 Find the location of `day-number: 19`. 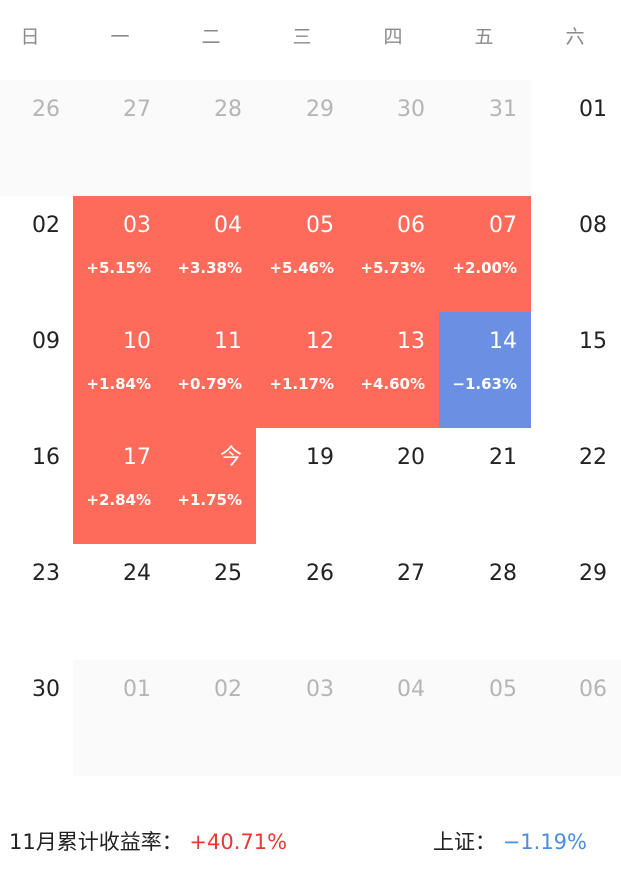

day-number: 19 is located at coordinates (320, 457).